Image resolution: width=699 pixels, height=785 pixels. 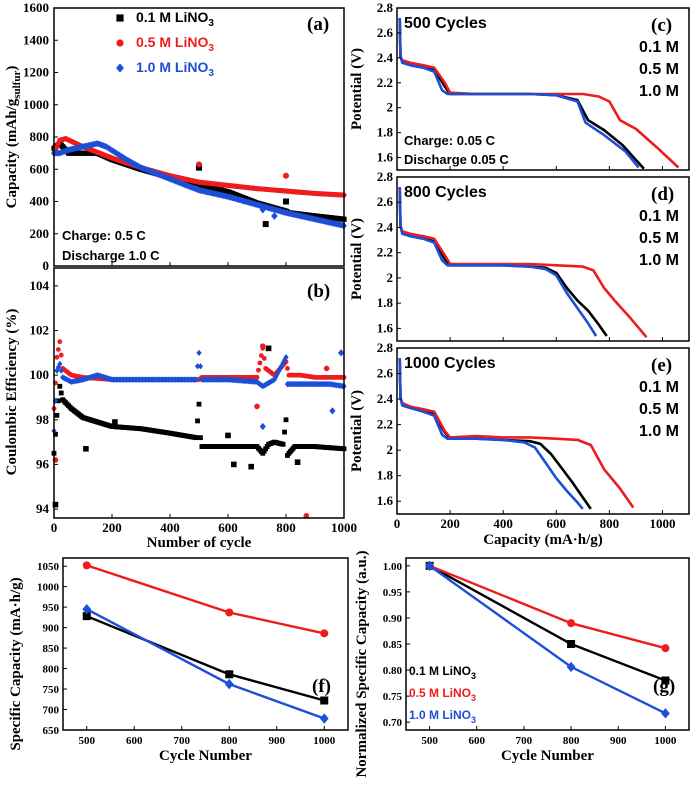 I want to click on y-axis-label: Normalized Specific Capacity (a.u.), so click(x=362, y=663).